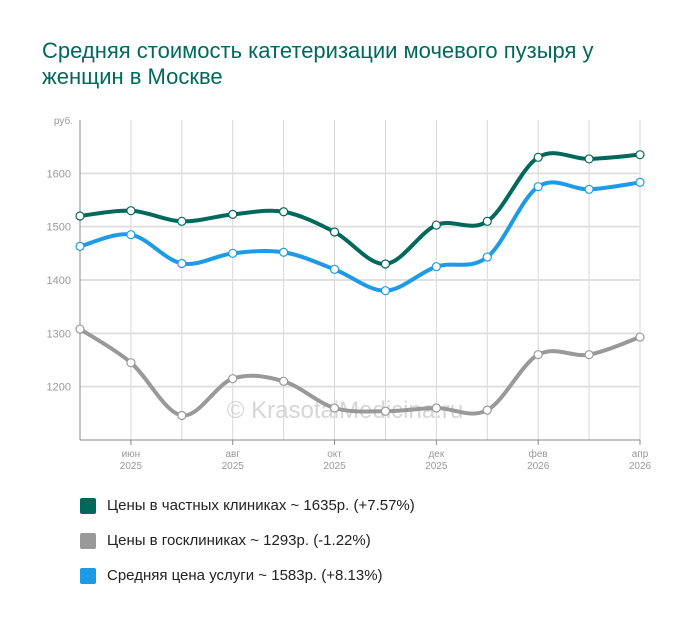 This screenshot has height=617, width=700. What do you see at coordinates (59, 281) in the screenshot?
I see `y-tick-label: 1400` at bounding box center [59, 281].